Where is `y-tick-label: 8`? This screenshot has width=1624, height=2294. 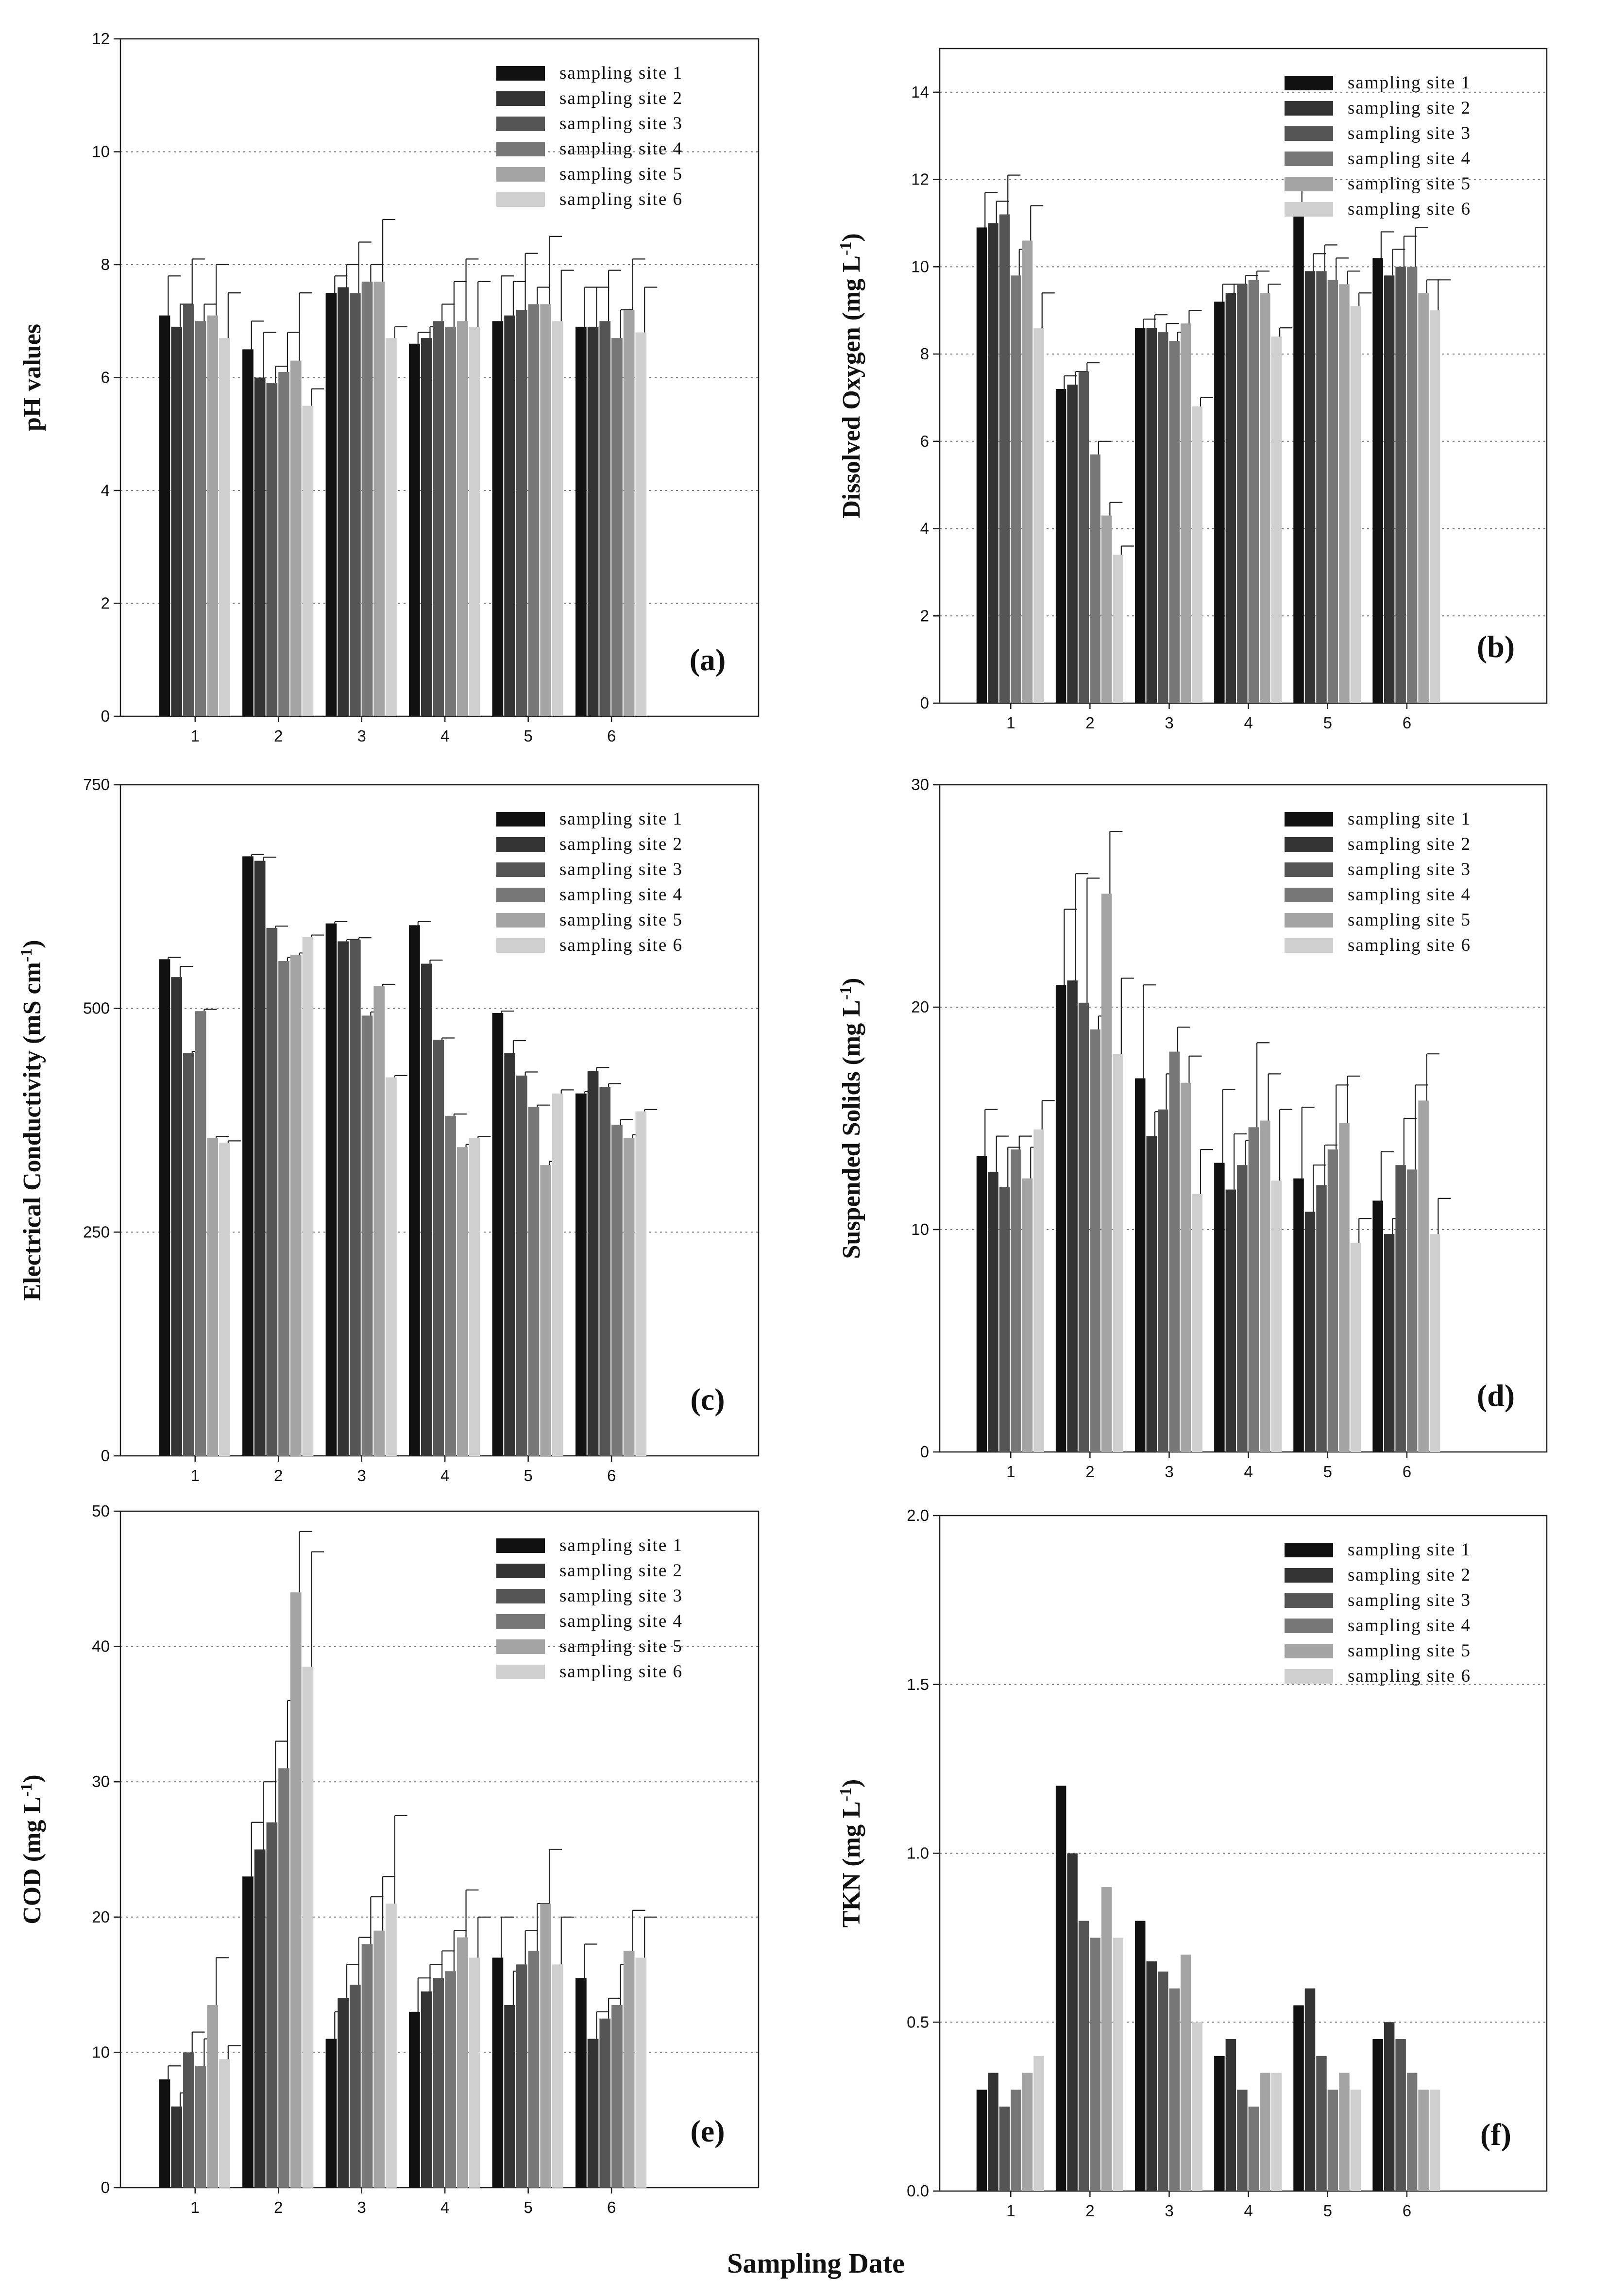 y-tick-label: 8 is located at coordinates (924, 354).